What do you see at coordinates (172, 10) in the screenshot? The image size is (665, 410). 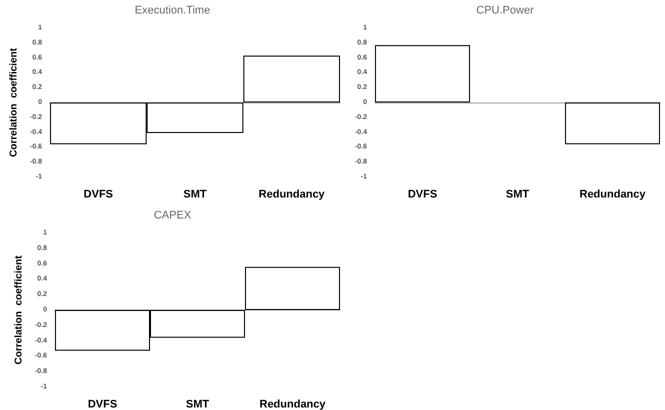 I see `chart-title: Execution.Time` at bounding box center [172, 10].